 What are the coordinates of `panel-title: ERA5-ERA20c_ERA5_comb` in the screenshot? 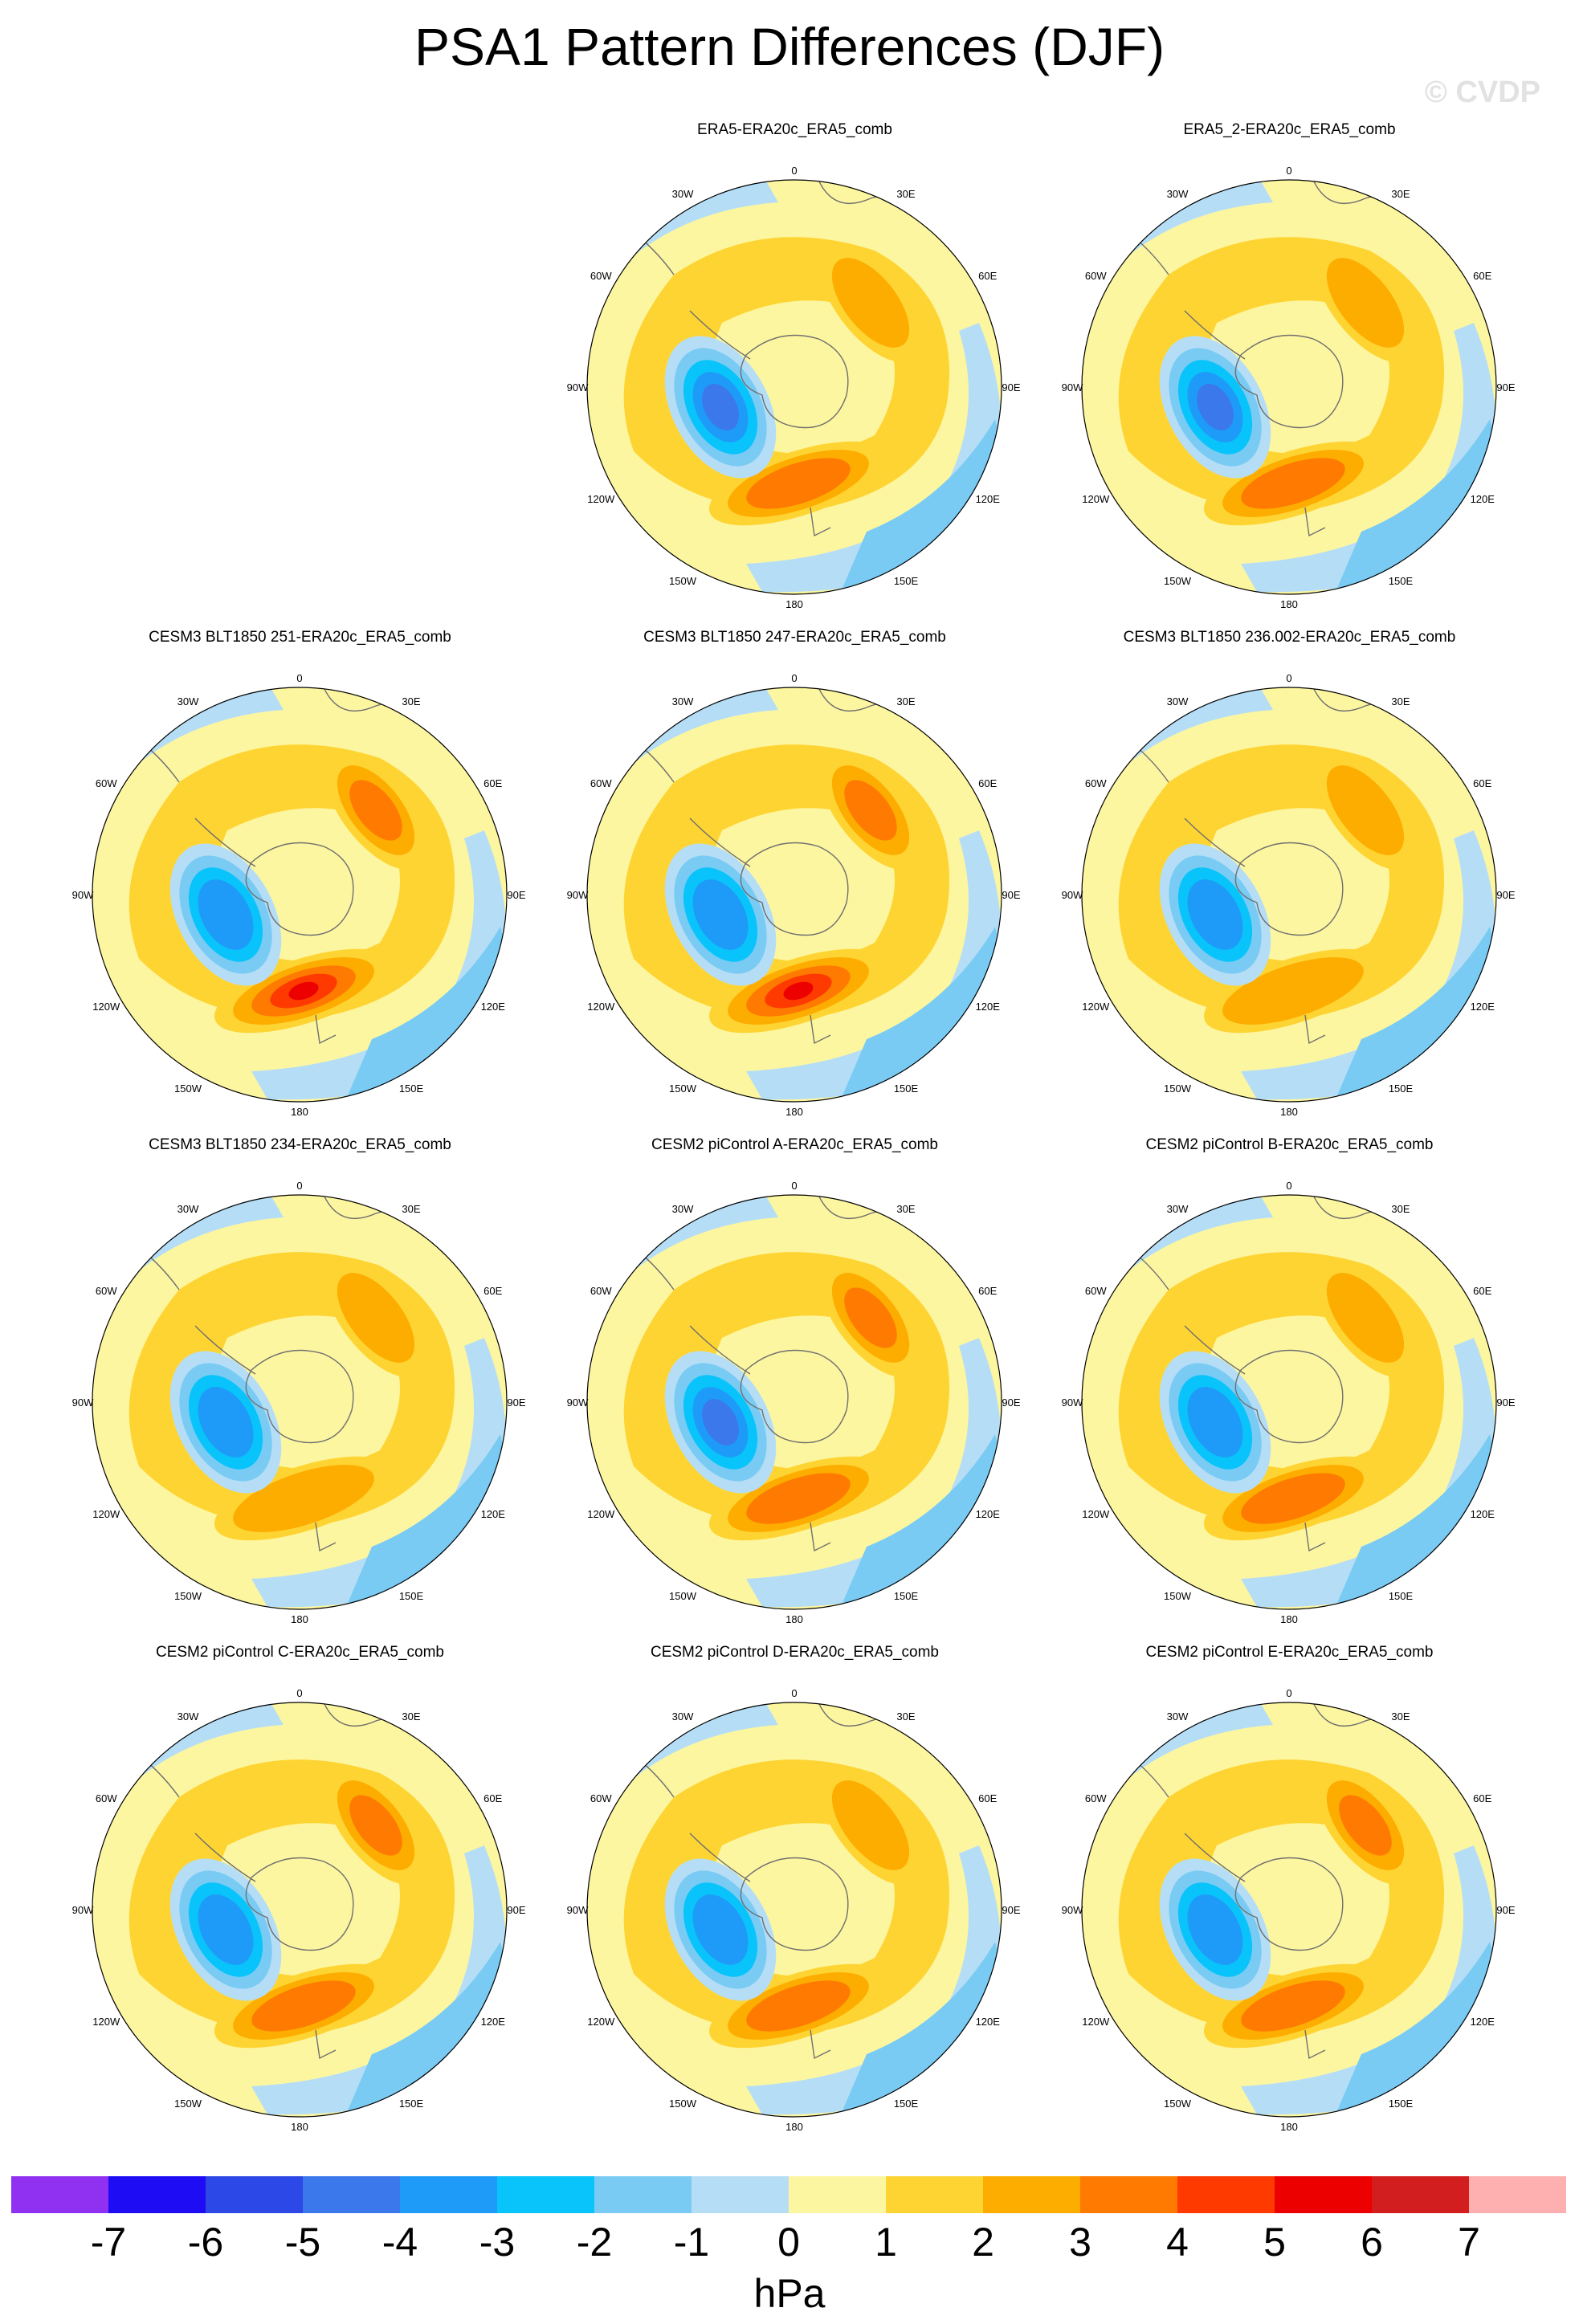 It's located at (794, 129).